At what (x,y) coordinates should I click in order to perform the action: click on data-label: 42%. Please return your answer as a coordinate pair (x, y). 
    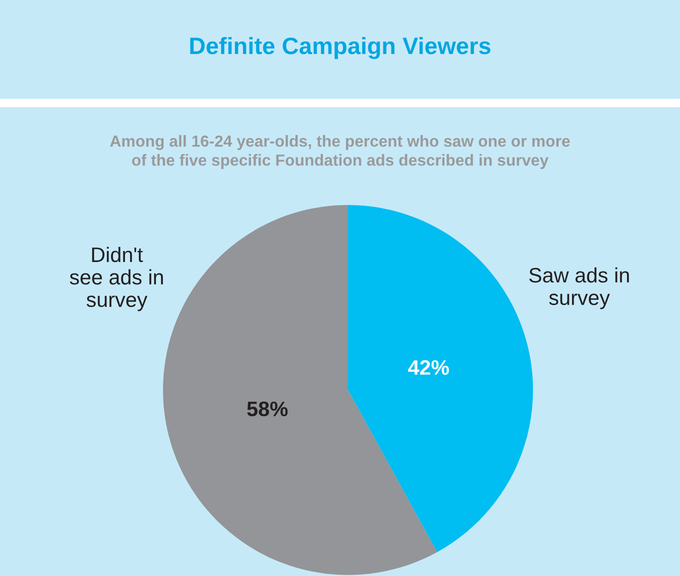
    Looking at the image, I should click on (428, 367).